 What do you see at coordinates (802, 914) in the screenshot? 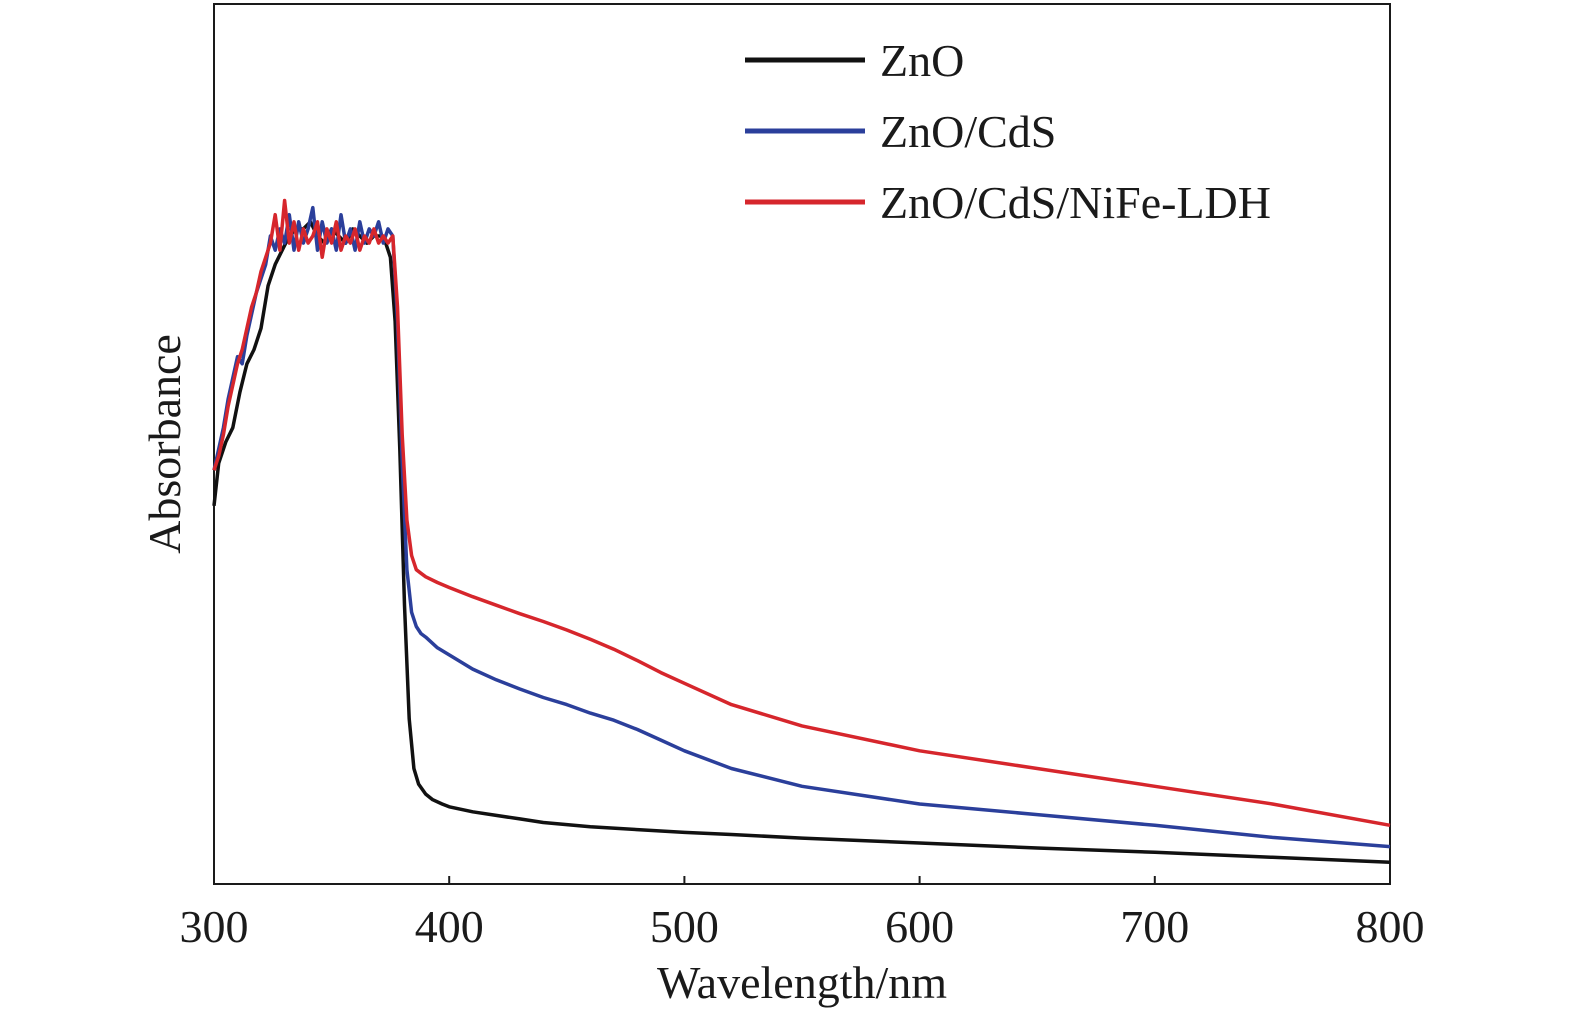
I see `x-axis-ticks: 300 400 500 600 700 800` at bounding box center [802, 914].